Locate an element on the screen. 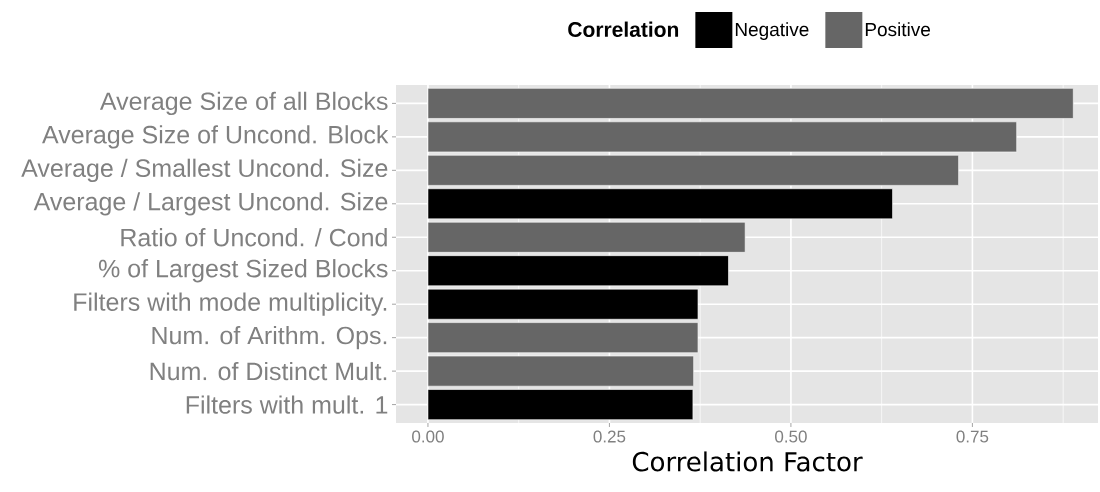 This screenshot has height=492, width=1100. legend-label: Positive is located at coordinates (898, 29).